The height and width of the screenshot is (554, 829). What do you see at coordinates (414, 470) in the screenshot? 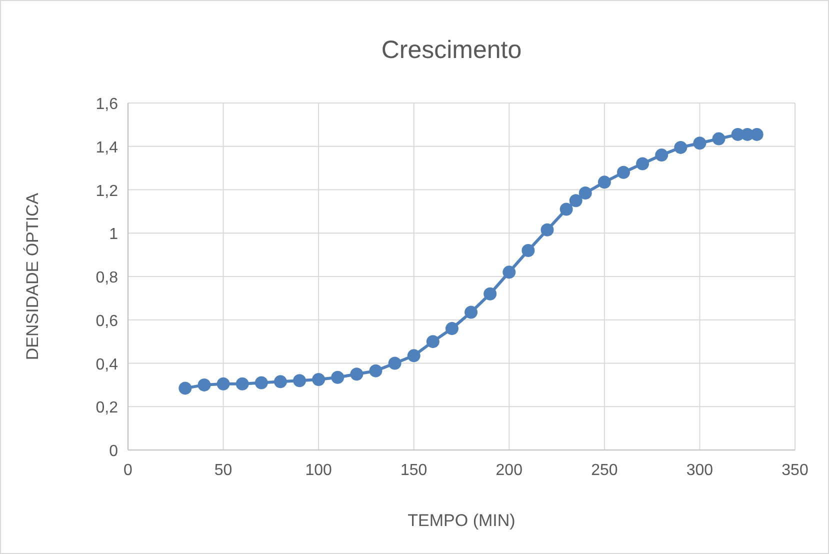
I see `x-tick-label: 150` at bounding box center [414, 470].